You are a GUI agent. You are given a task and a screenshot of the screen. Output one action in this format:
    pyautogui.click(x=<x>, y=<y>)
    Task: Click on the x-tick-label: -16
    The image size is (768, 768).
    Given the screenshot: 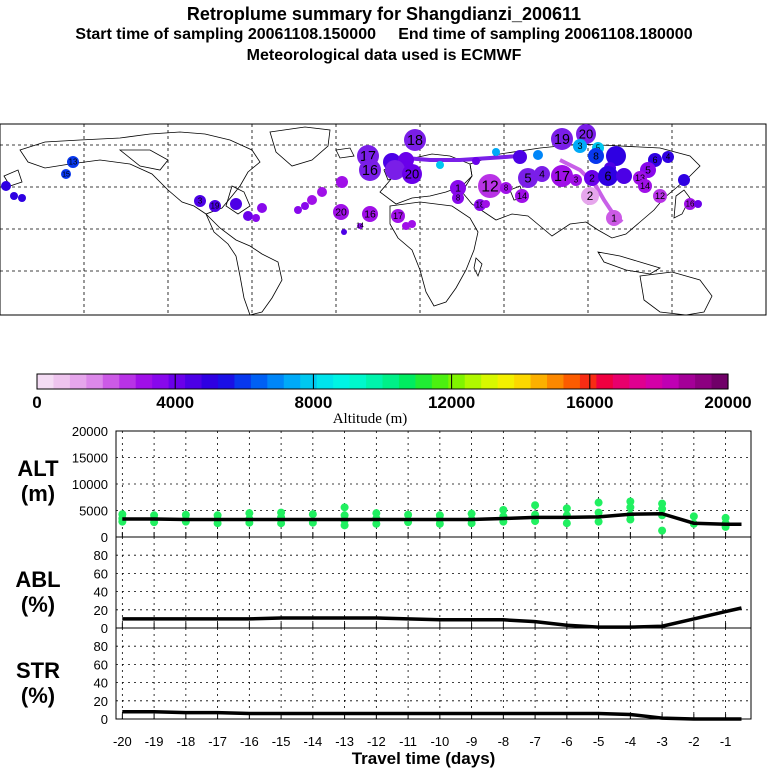 What is the action you would take?
    pyautogui.click(x=249, y=741)
    